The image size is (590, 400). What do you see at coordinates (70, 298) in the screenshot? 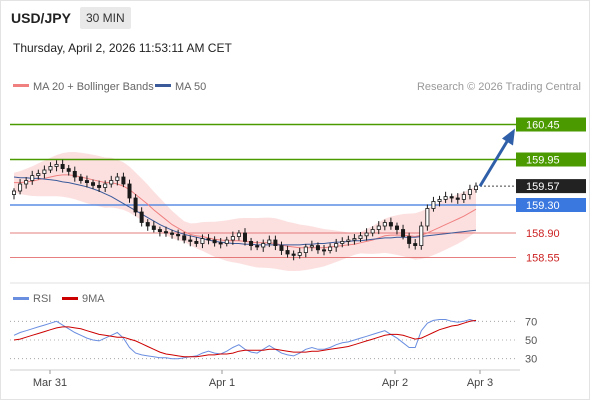
I see `rsi-ma-legend-swatch` at bounding box center [70, 298].